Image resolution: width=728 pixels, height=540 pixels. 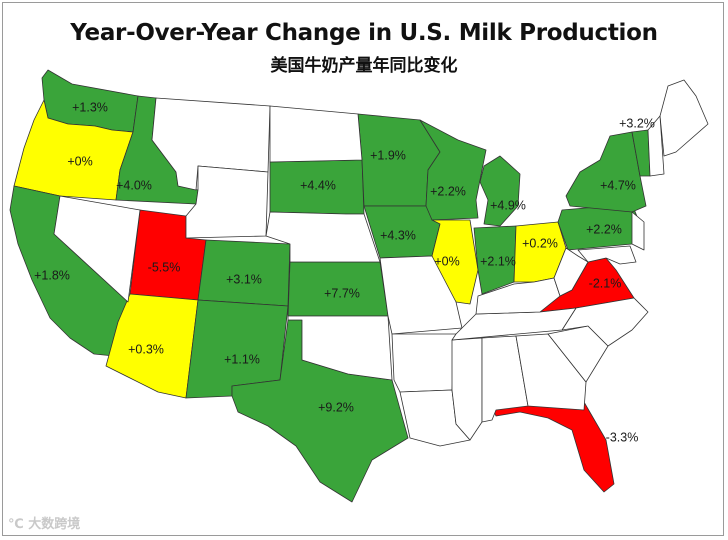 What do you see at coordinates (467, 389) in the screenshot?
I see `state-ms` at bounding box center [467, 389].